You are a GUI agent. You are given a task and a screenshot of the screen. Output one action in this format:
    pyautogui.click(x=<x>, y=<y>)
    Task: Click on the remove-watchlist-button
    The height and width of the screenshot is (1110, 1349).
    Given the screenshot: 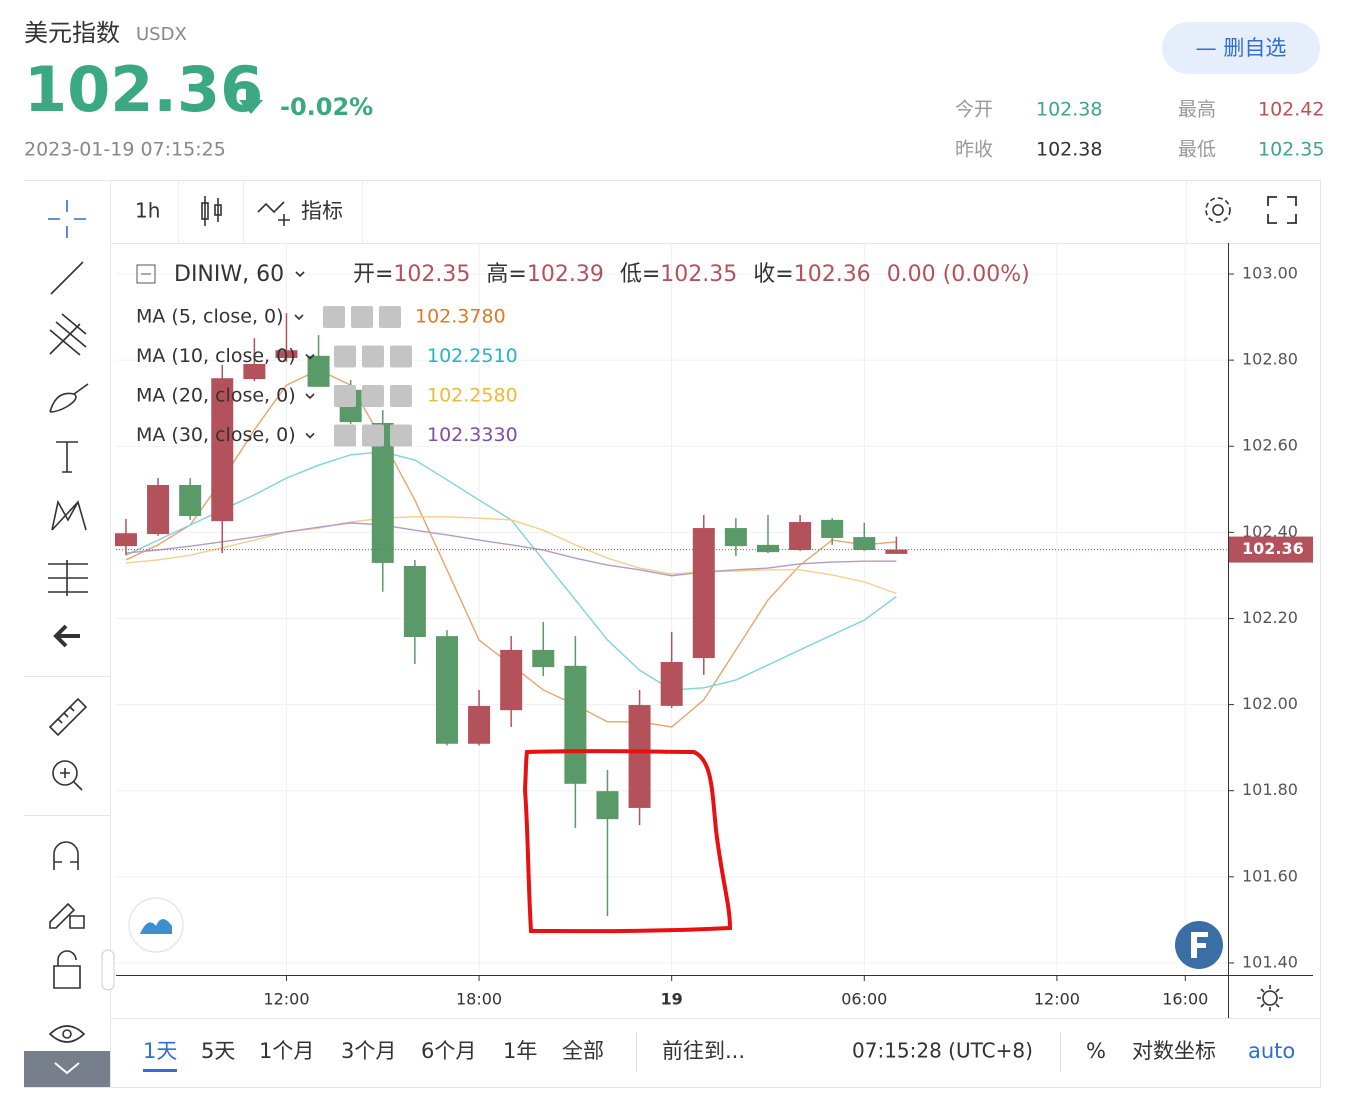 What is the action you would take?
    pyautogui.click(x=1241, y=48)
    